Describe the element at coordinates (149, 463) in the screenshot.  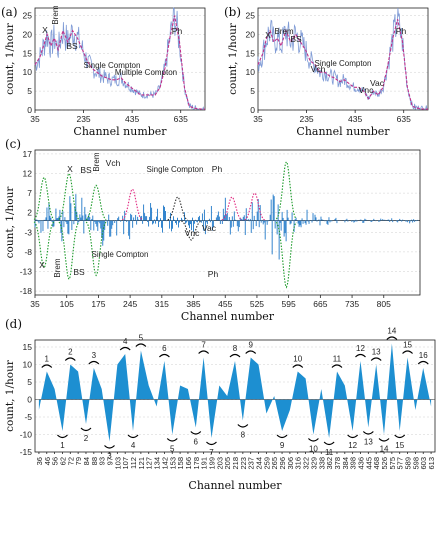
I see `x-tick-label: 127` at that location.